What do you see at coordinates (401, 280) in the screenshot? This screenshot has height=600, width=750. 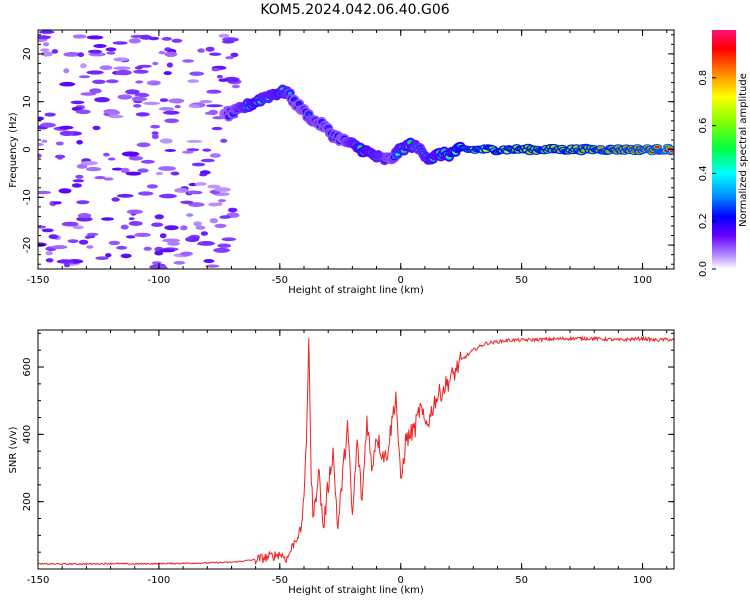 I see `x-tick-label: 0` at bounding box center [401, 280].